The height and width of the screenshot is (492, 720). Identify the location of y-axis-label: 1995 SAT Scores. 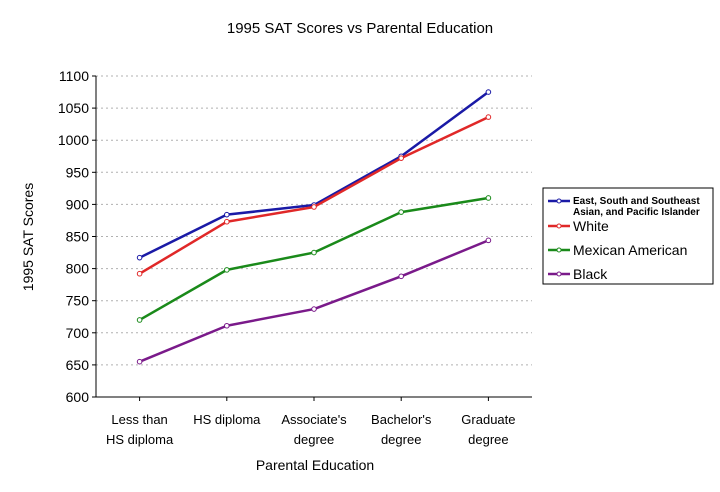
(28, 237).